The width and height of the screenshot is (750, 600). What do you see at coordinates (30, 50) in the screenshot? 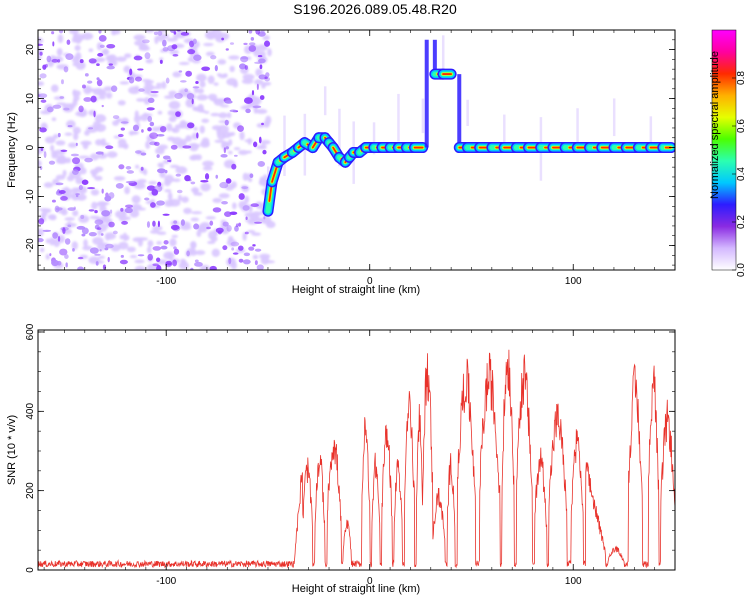
I see `y-tick-label: 20` at bounding box center [30, 50].